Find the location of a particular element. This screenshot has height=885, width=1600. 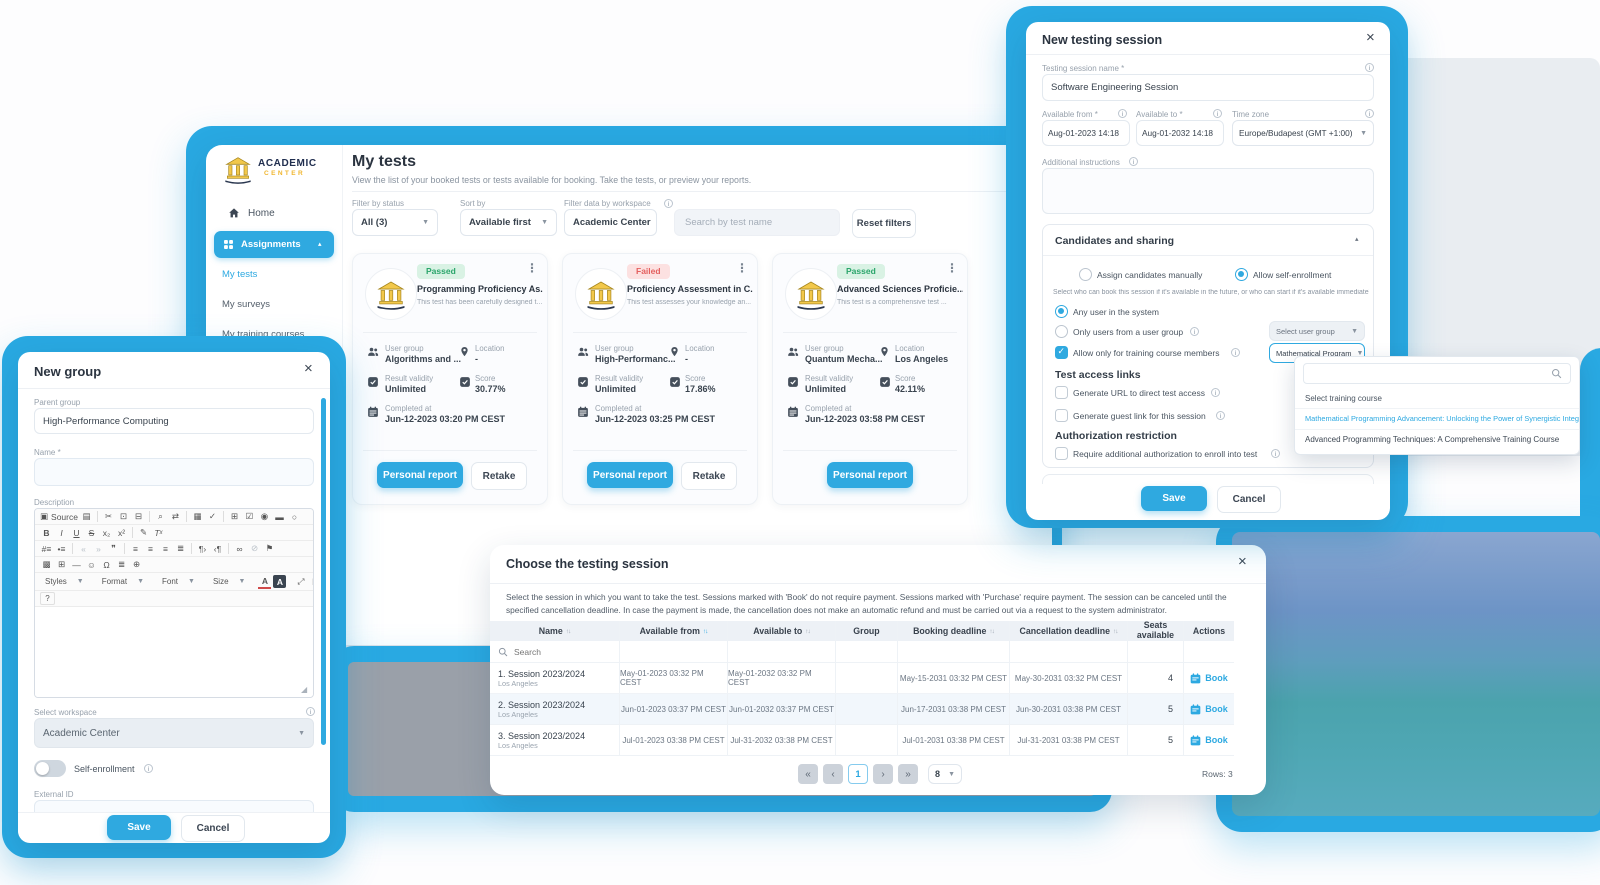

align-right-icon: ≡ is located at coordinates (165, 548).